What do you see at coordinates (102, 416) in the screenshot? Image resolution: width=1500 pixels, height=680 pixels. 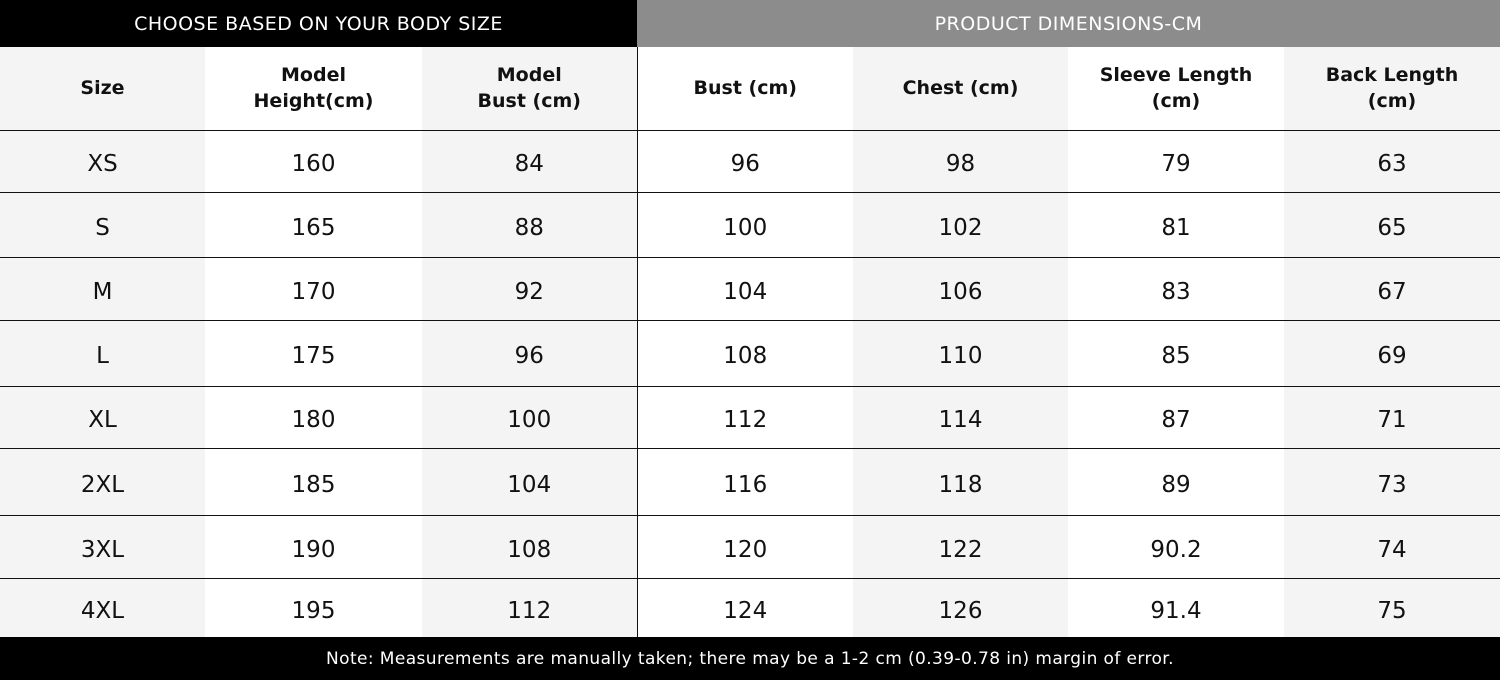 I see `size-cell: XL` at bounding box center [102, 416].